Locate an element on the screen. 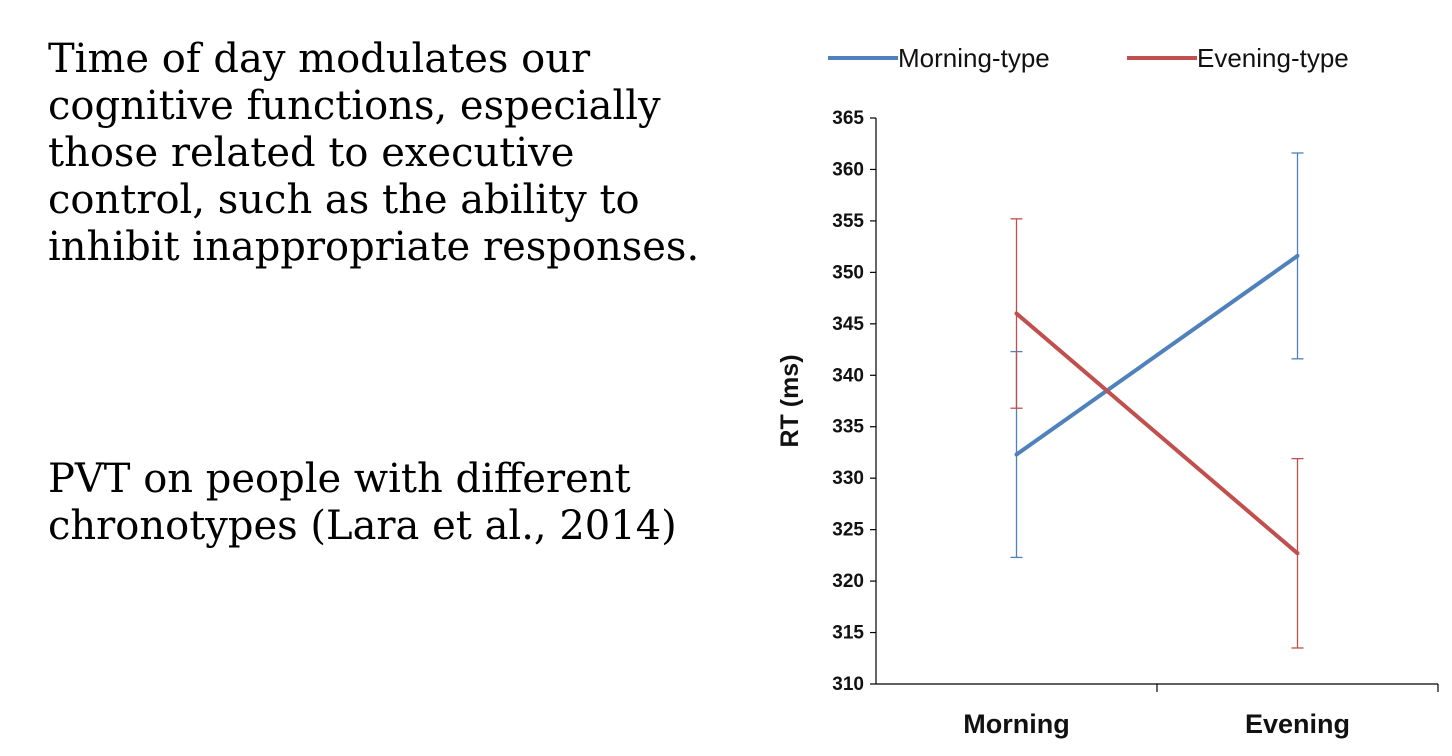 The height and width of the screenshot is (756, 1452). y-tick-label: 345 is located at coordinates (848, 324).